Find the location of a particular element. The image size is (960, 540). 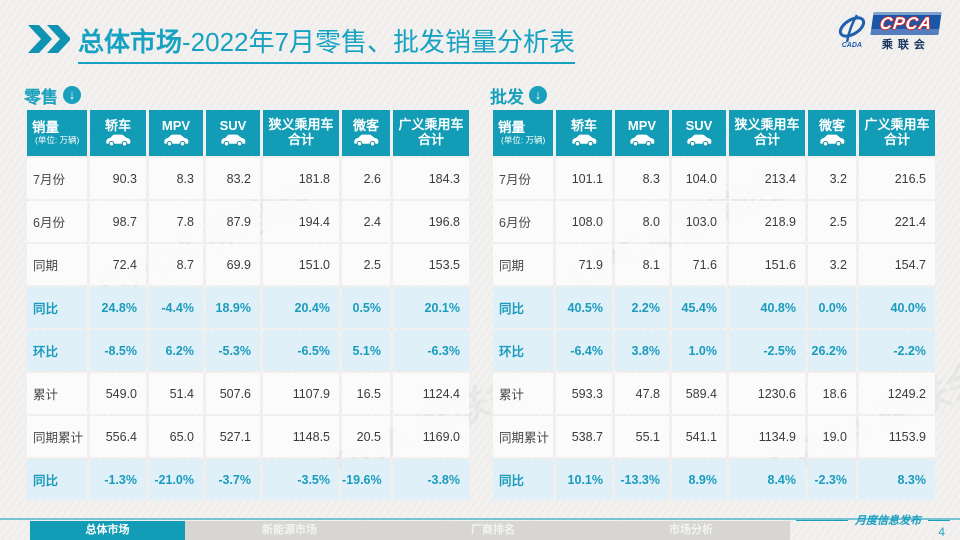

column-label: 狭义乘用车 is located at coordinates (301, 125).